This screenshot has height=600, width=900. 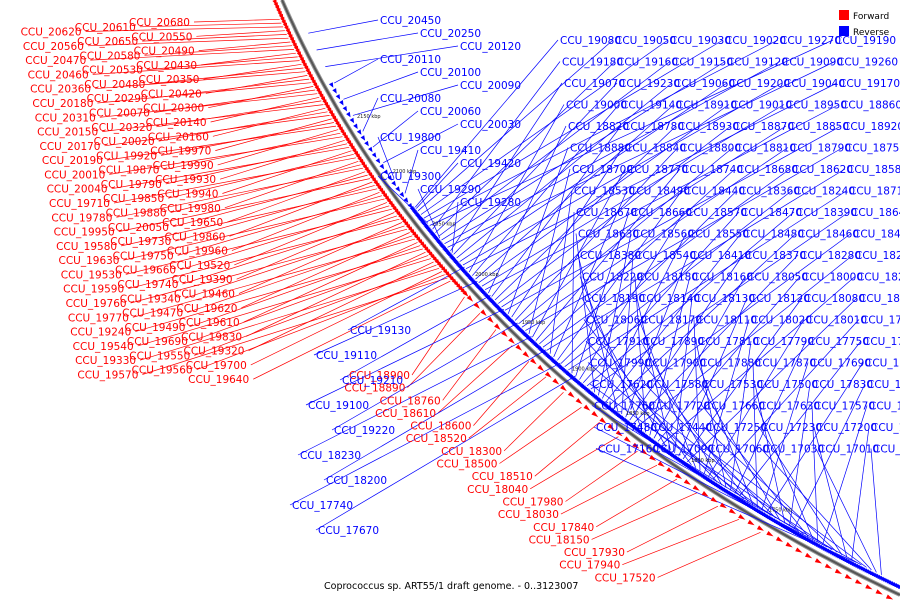 I want to click on forward-gene-label: CCU_20290, so click(x=117, y=99).